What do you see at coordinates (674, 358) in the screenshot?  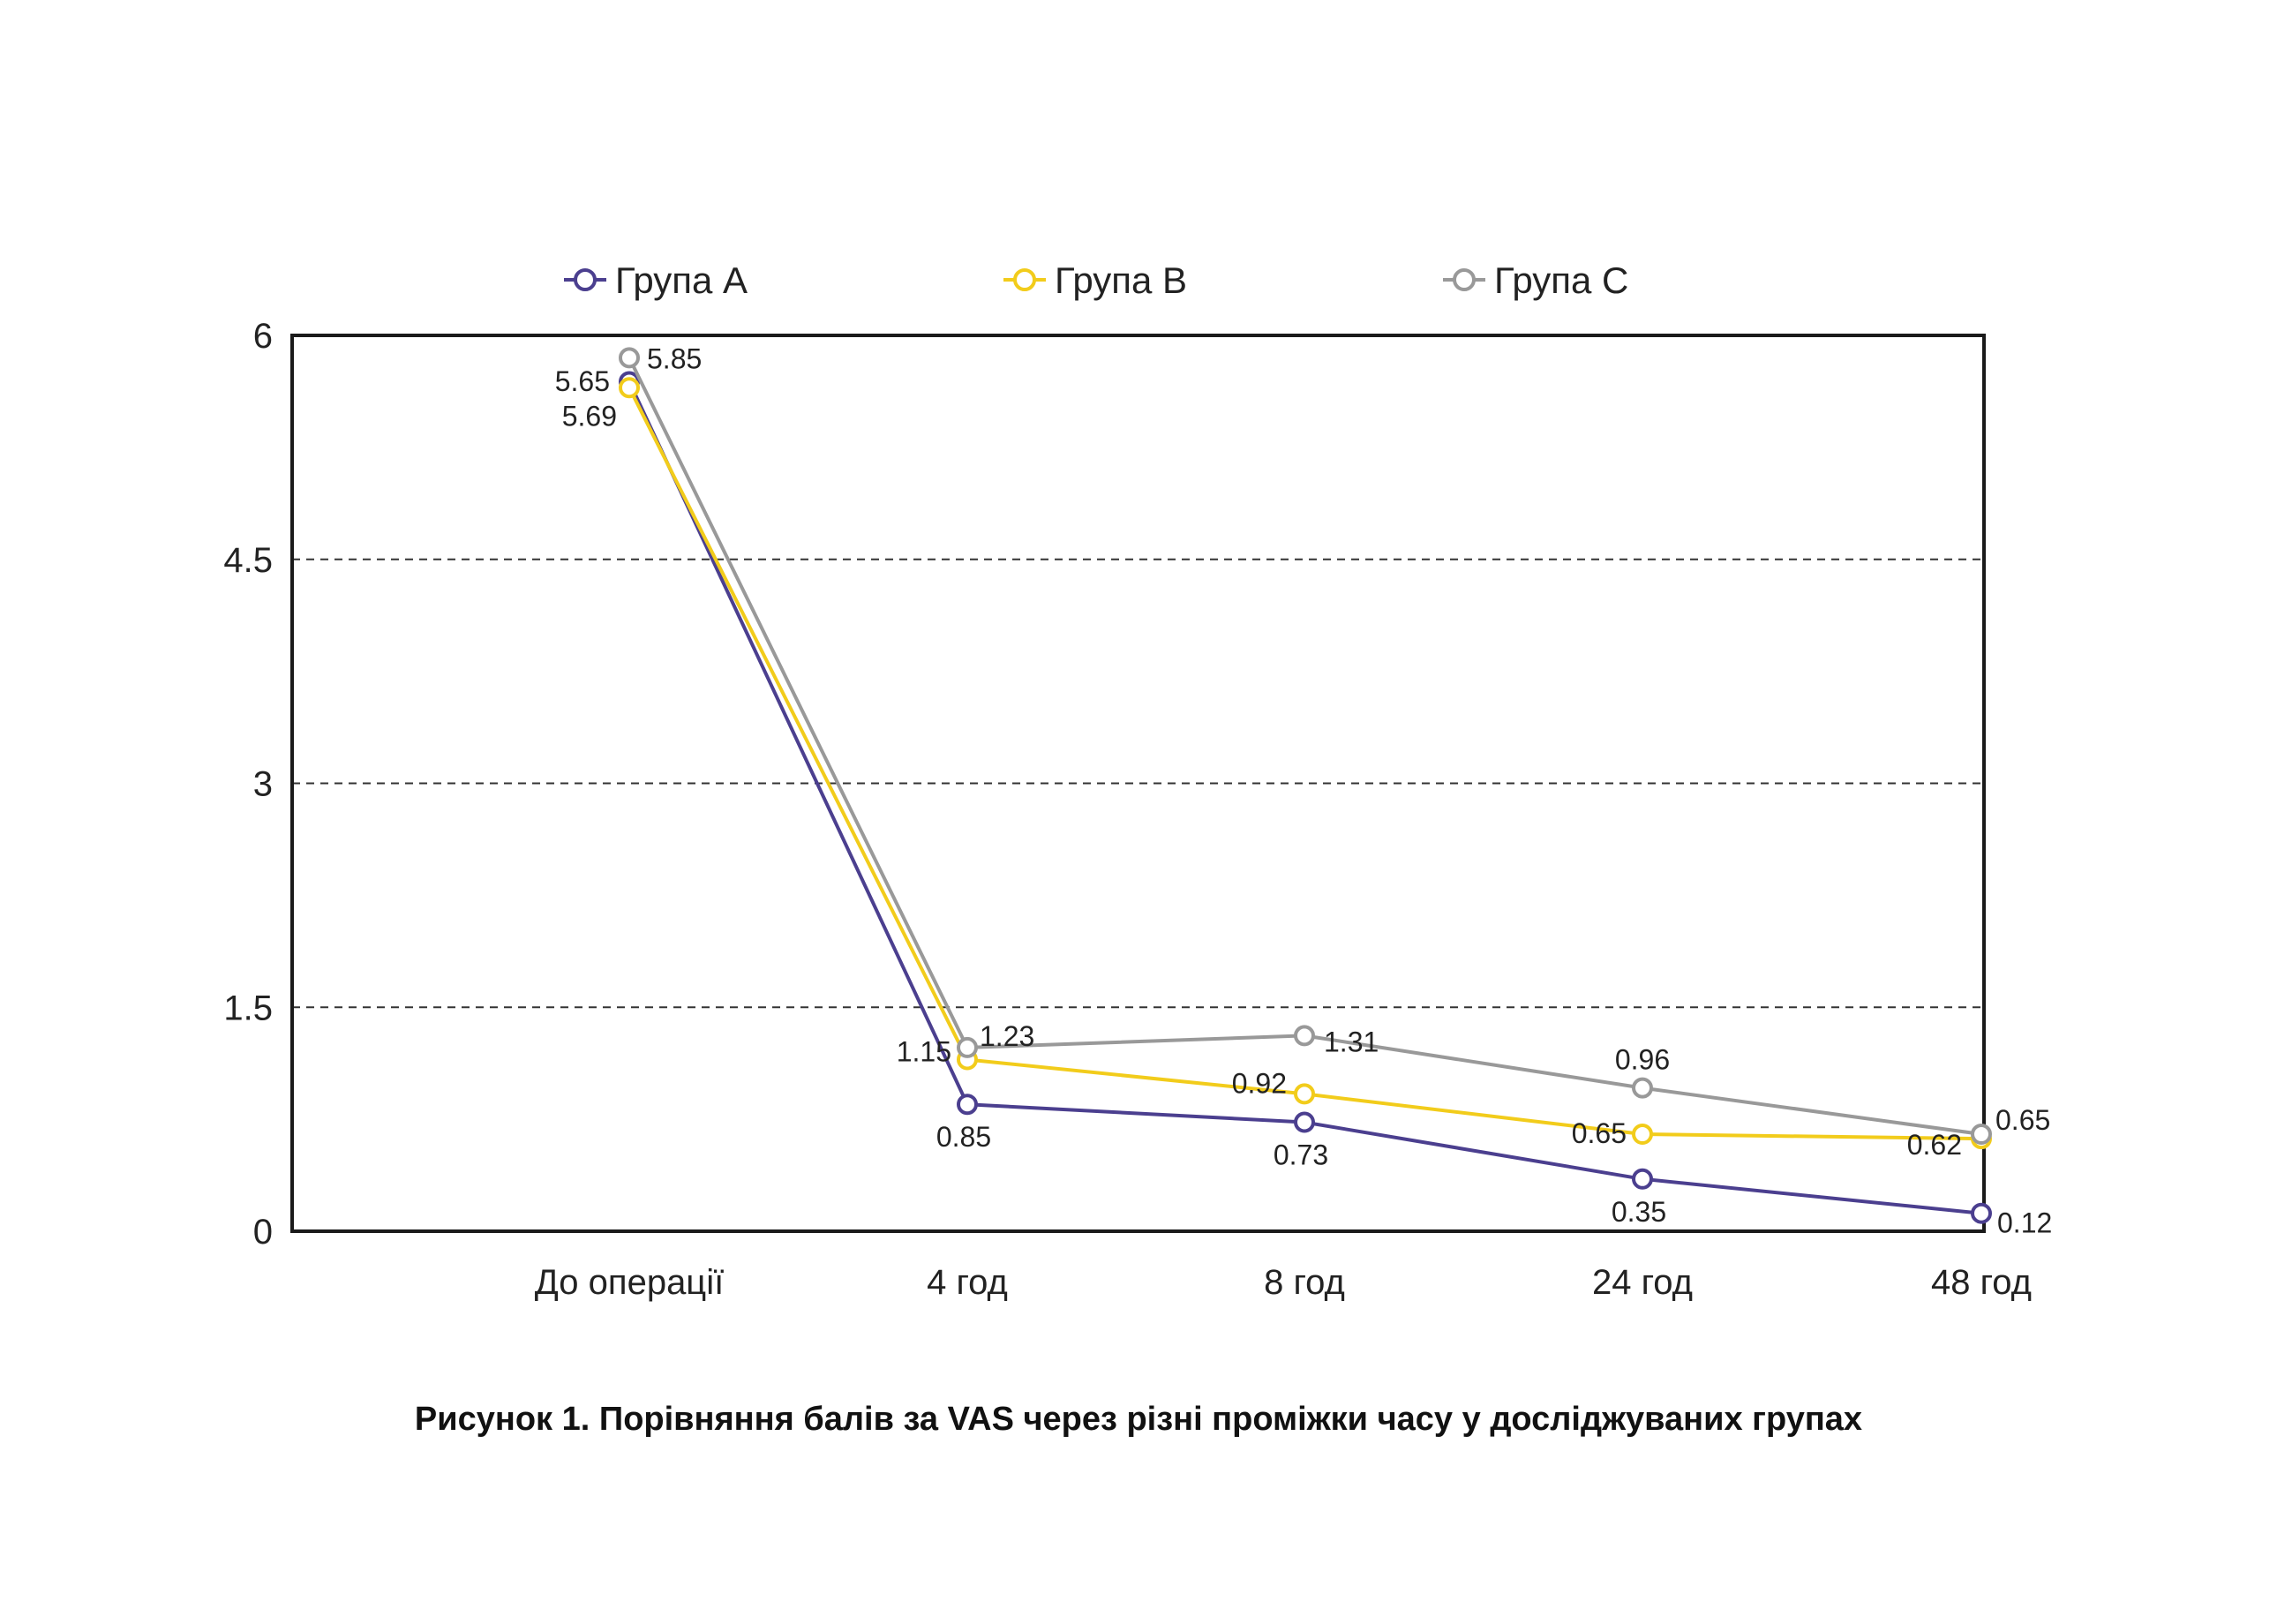 I see `data-label: 5.85` at bounding box center [674, 358].